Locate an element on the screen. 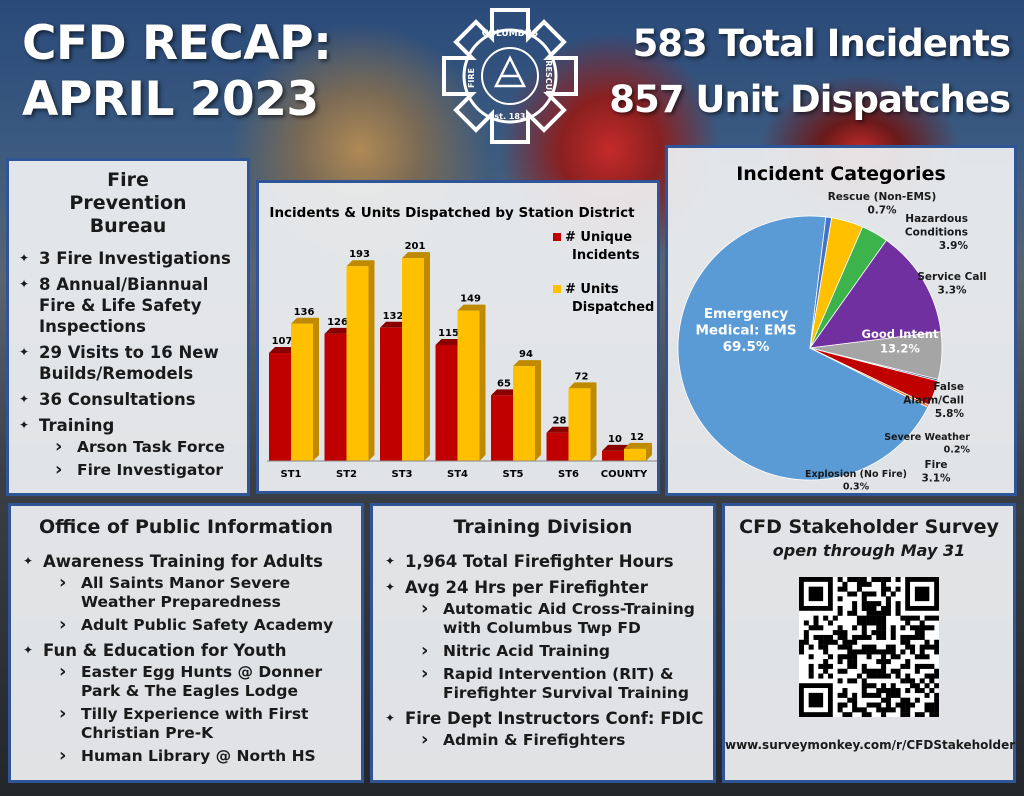  bar-value-label: 65 is located at coordinates (504, 383).